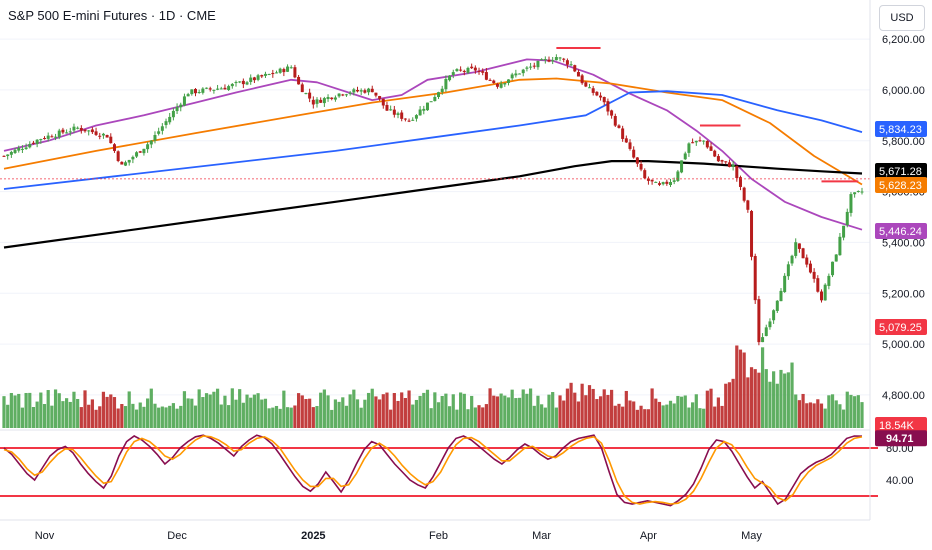 This screenshot has height=550, width=932. What do you see at coordinates (902, 18) in the screenshot?
I see `currency-button: USD` at bounding box center [902, 18].